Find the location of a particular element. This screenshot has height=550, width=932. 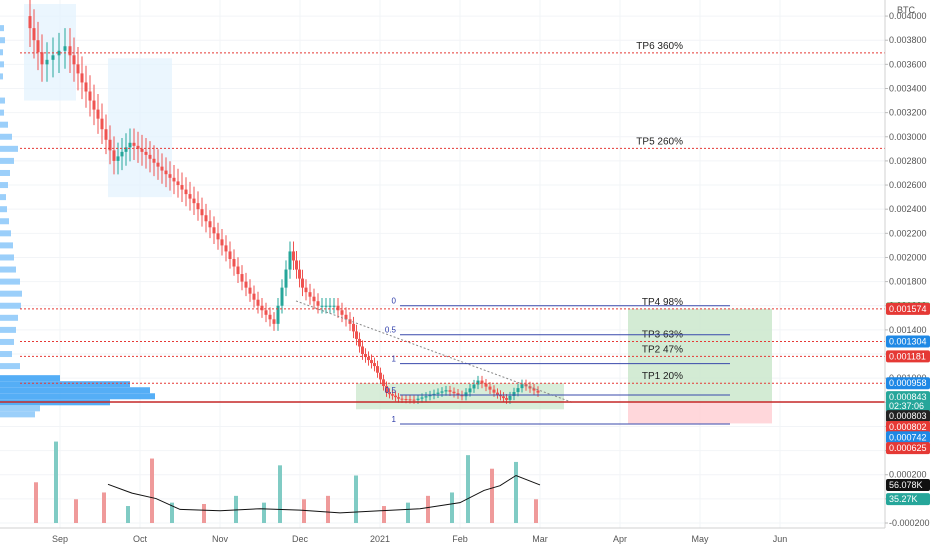

price-badge-label: 0.000958 is located at coordinates (908, 383).